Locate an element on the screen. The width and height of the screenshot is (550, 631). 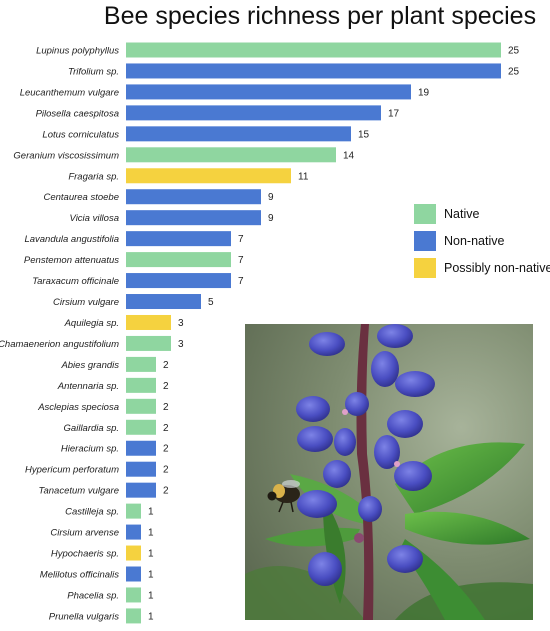
bumblebee is located at coordinates (283, 496).